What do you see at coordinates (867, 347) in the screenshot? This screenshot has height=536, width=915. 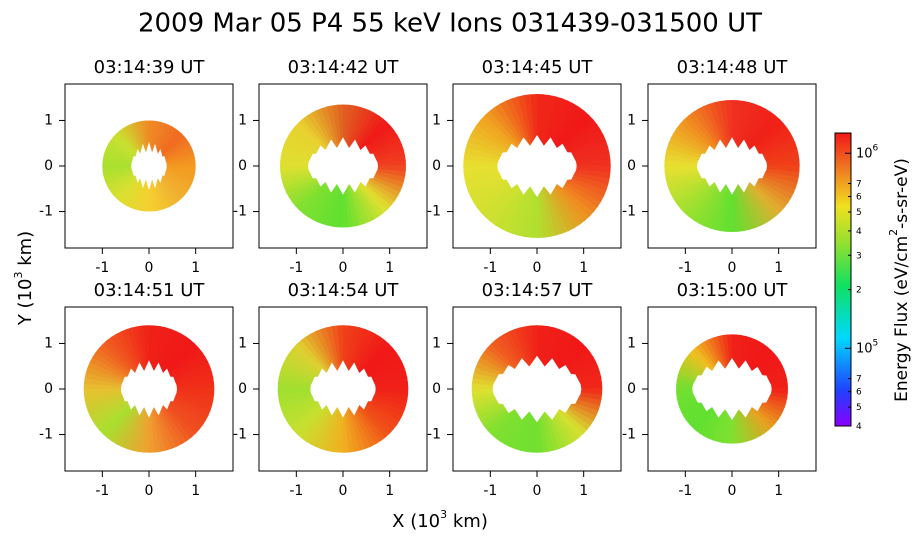 I see `colorbar-tick-label: 105` at bounding box center [867, 347].